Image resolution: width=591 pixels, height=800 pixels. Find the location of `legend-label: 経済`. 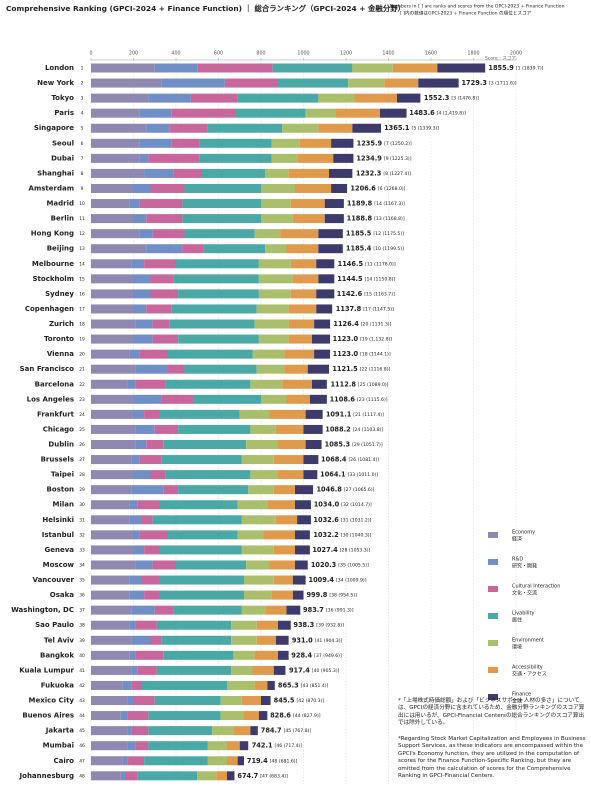

legend-label: 経済 is located at coordinates (517, 539).